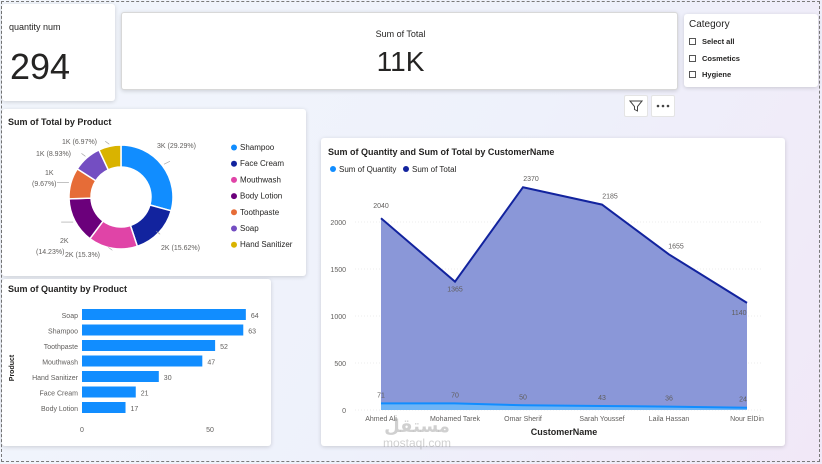 The image size is (822, 464). Describe the element at coordinates (40, 66) in the screenshot. I see `kpi-quantity-value: 294` at that location.